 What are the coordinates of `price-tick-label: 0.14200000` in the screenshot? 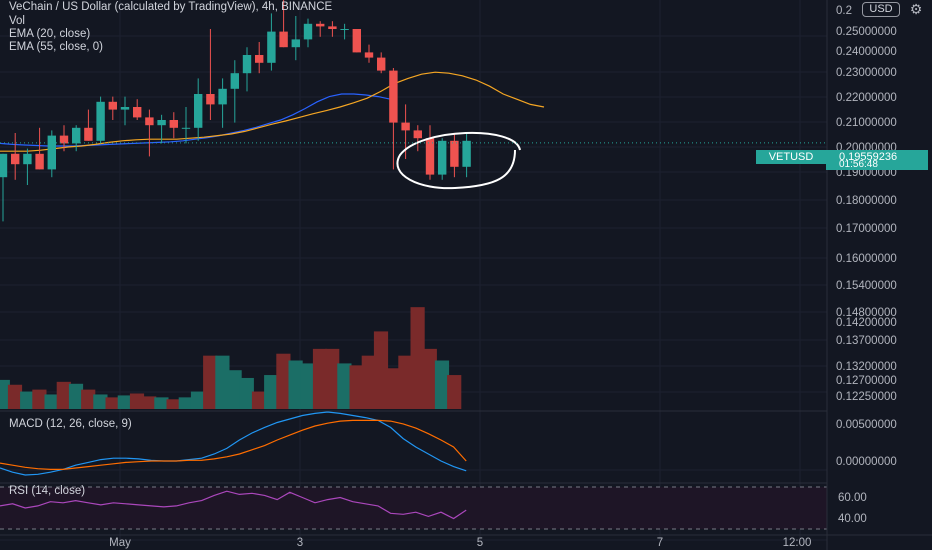 It's located at (866, 323).